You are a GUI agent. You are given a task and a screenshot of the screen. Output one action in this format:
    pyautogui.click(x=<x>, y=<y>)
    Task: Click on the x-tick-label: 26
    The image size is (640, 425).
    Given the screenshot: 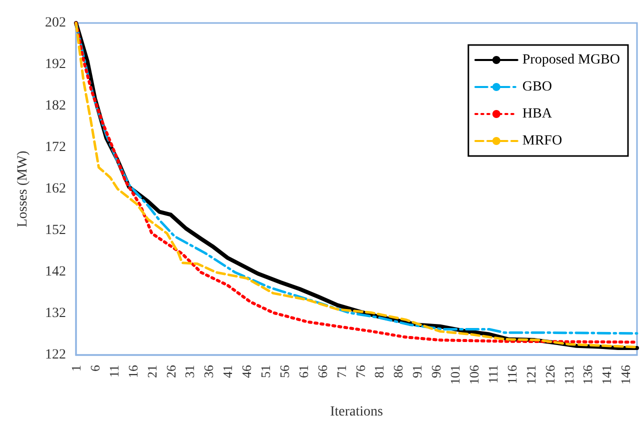 What is the action you would take?
    pyautogui.click(x=170, y=371)
    